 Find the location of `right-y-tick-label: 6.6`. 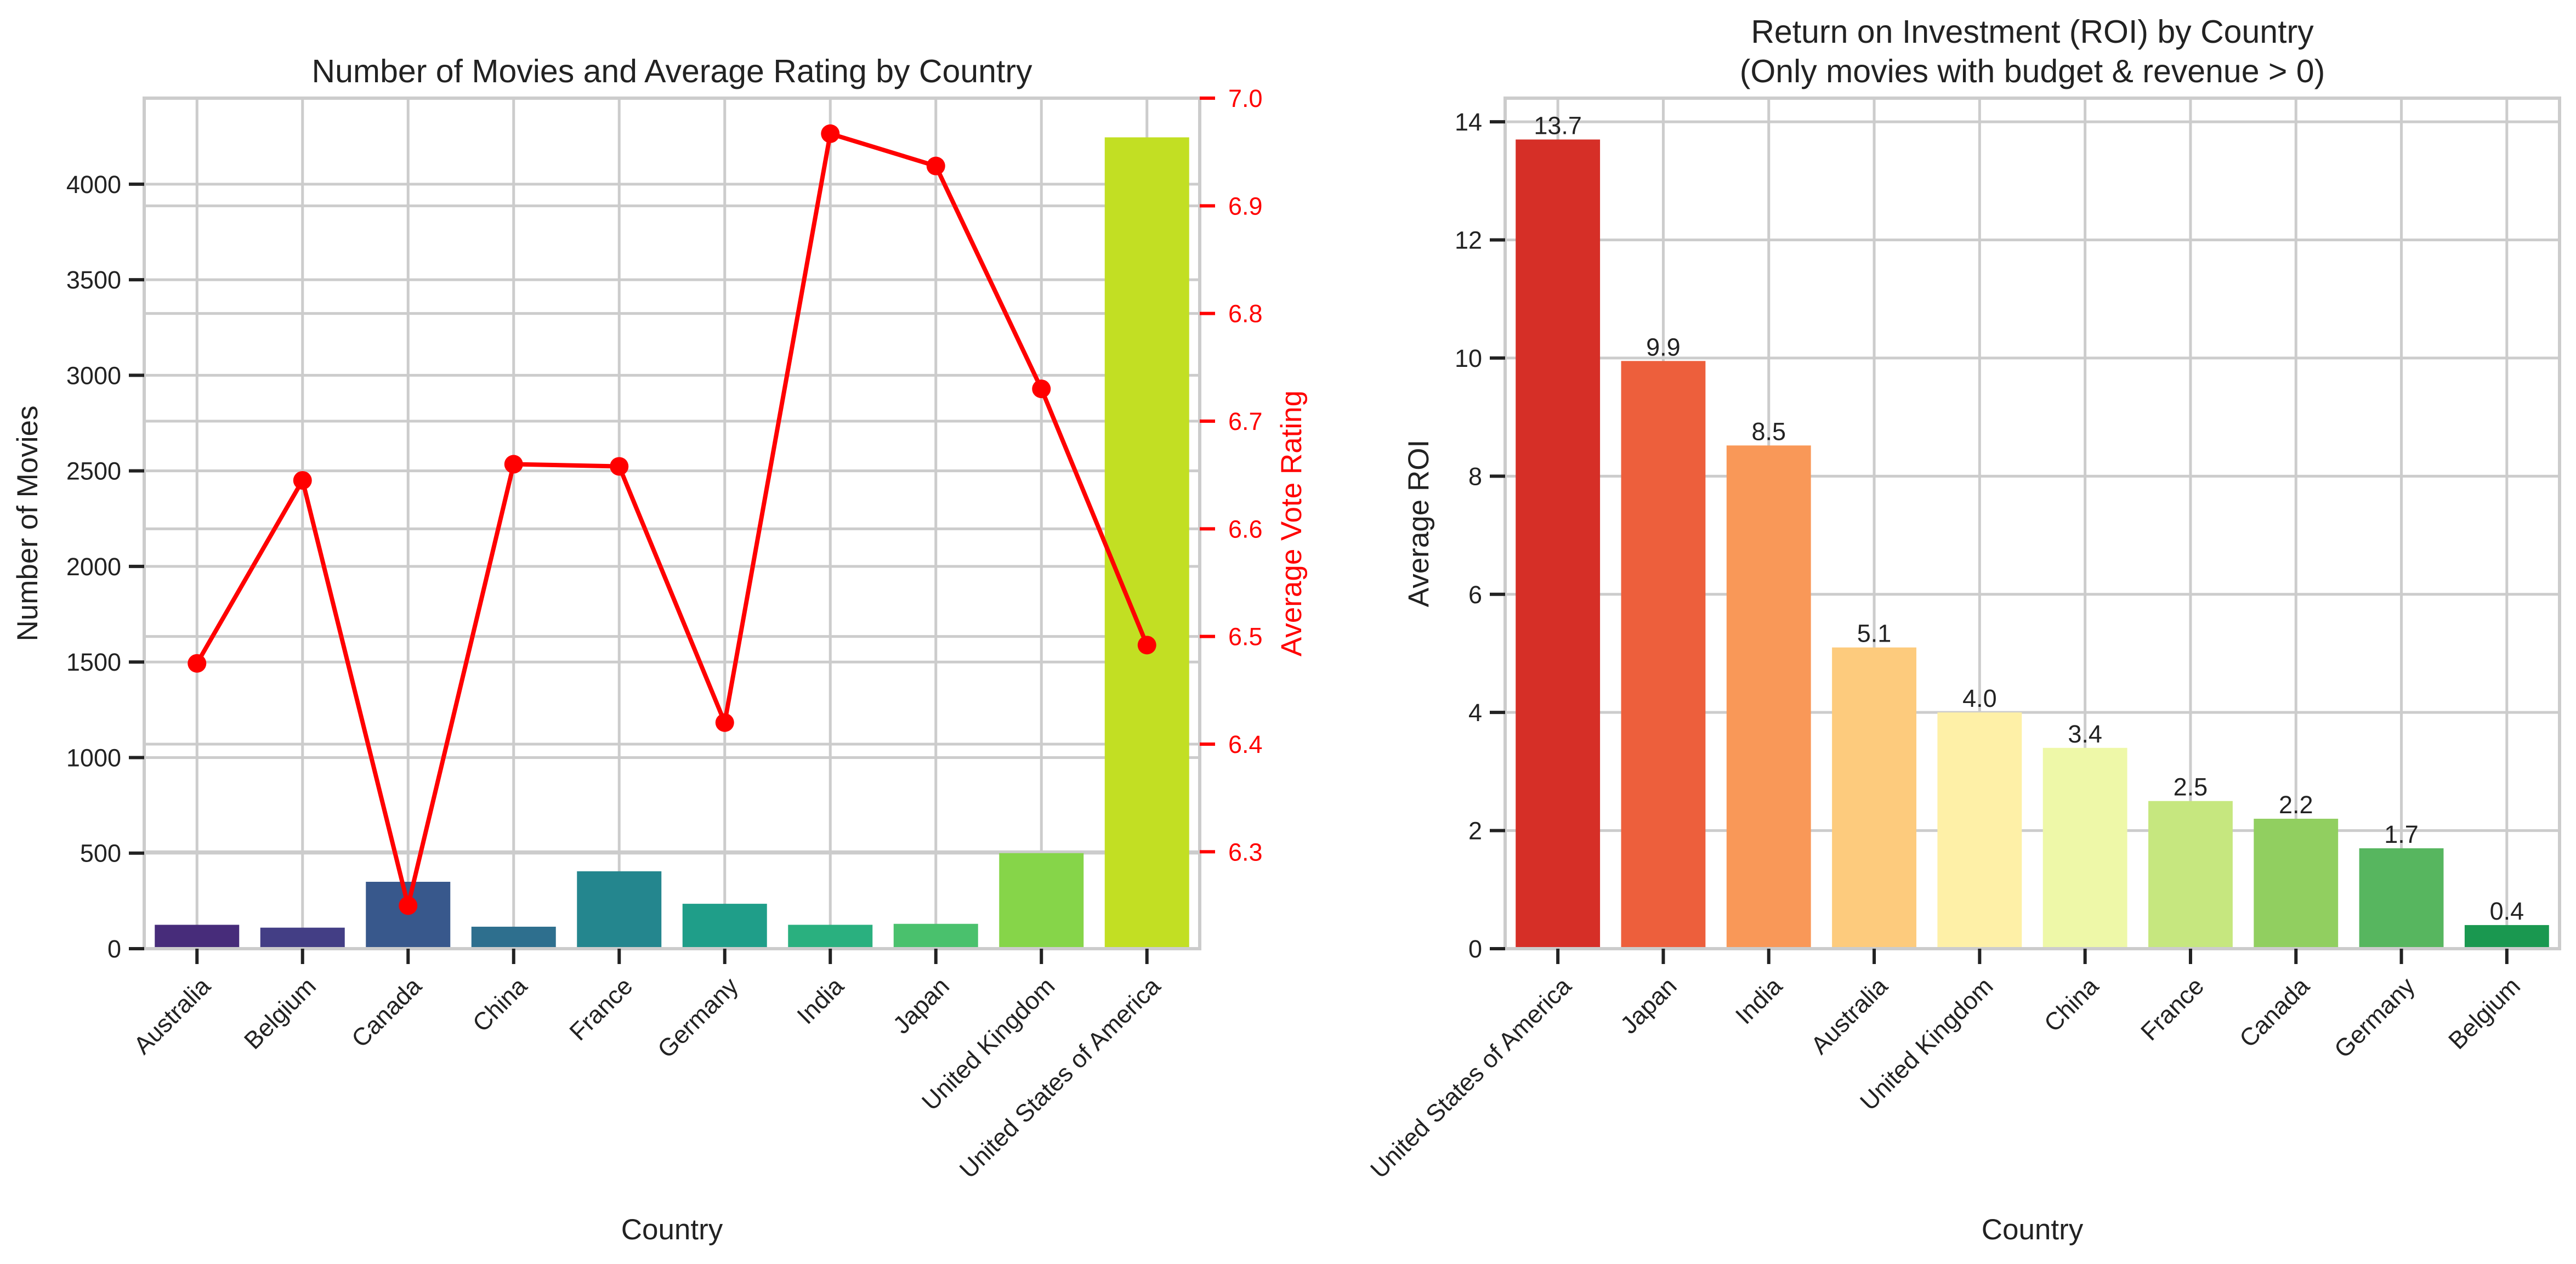

right-y-tick-label: 6.6 is located at coordinates (1245, 529).